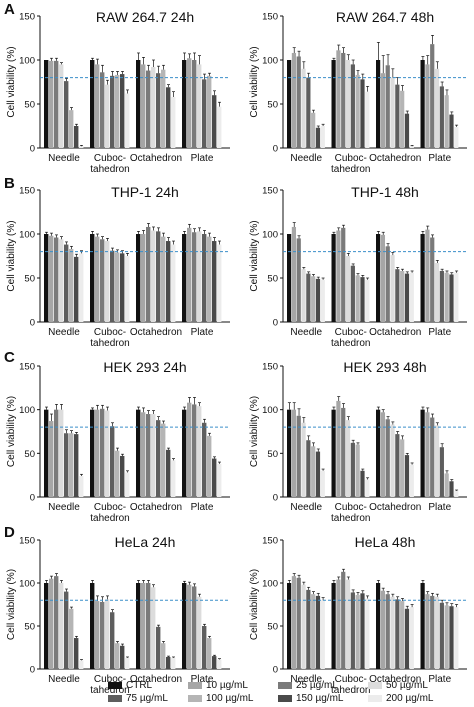 The image size is (474, 707). Describe the element at coordinates (138, 698) in the screenshot. I see `legend-item: 75 µg/mL` at that location.